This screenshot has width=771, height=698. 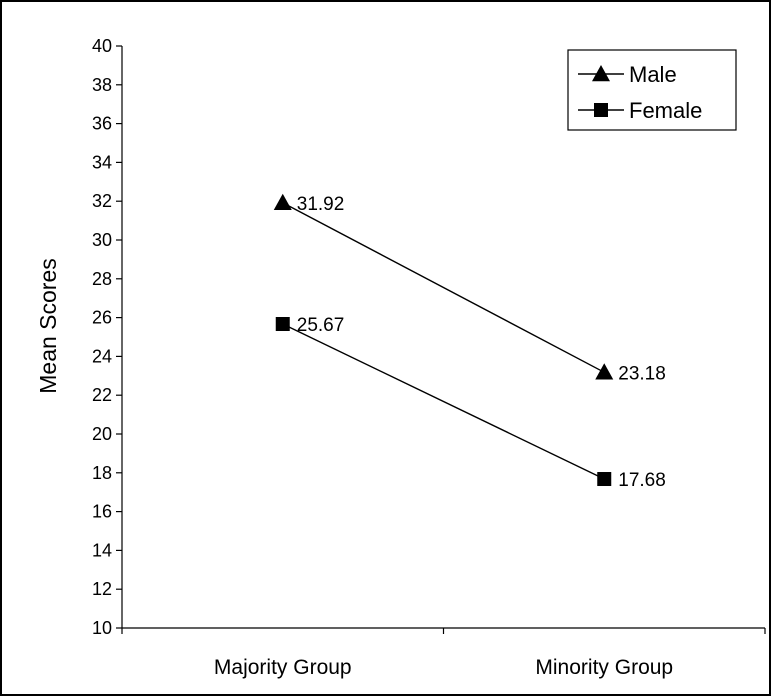 What do you see at coordinates (102, 240) in the screenshot?
I see `y-tick-label: 30` at bounding box center [102, 240].